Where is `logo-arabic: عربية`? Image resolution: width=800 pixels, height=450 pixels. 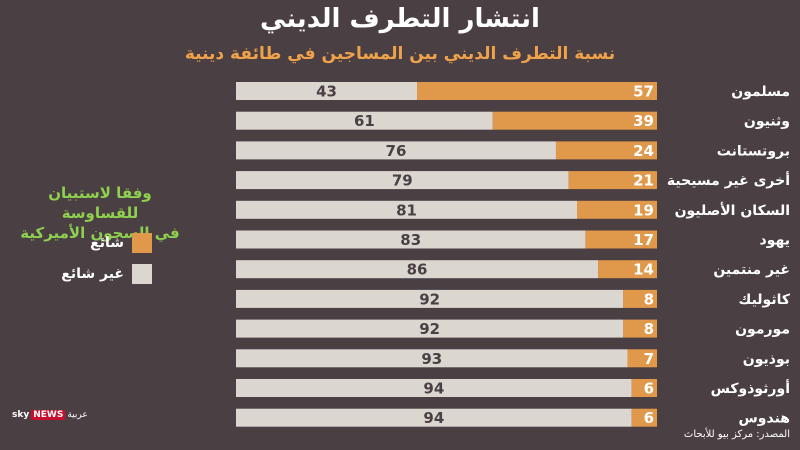
logo-arabic: عربية is located at coordinates (77, 415).